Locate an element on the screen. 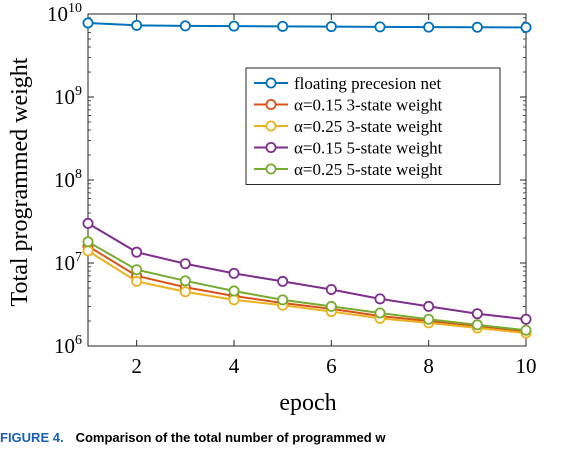 The height and width of the screenshot is (450, 572). legend-entry: α=0.15 3-state weight is located at coordinates (348, 105).